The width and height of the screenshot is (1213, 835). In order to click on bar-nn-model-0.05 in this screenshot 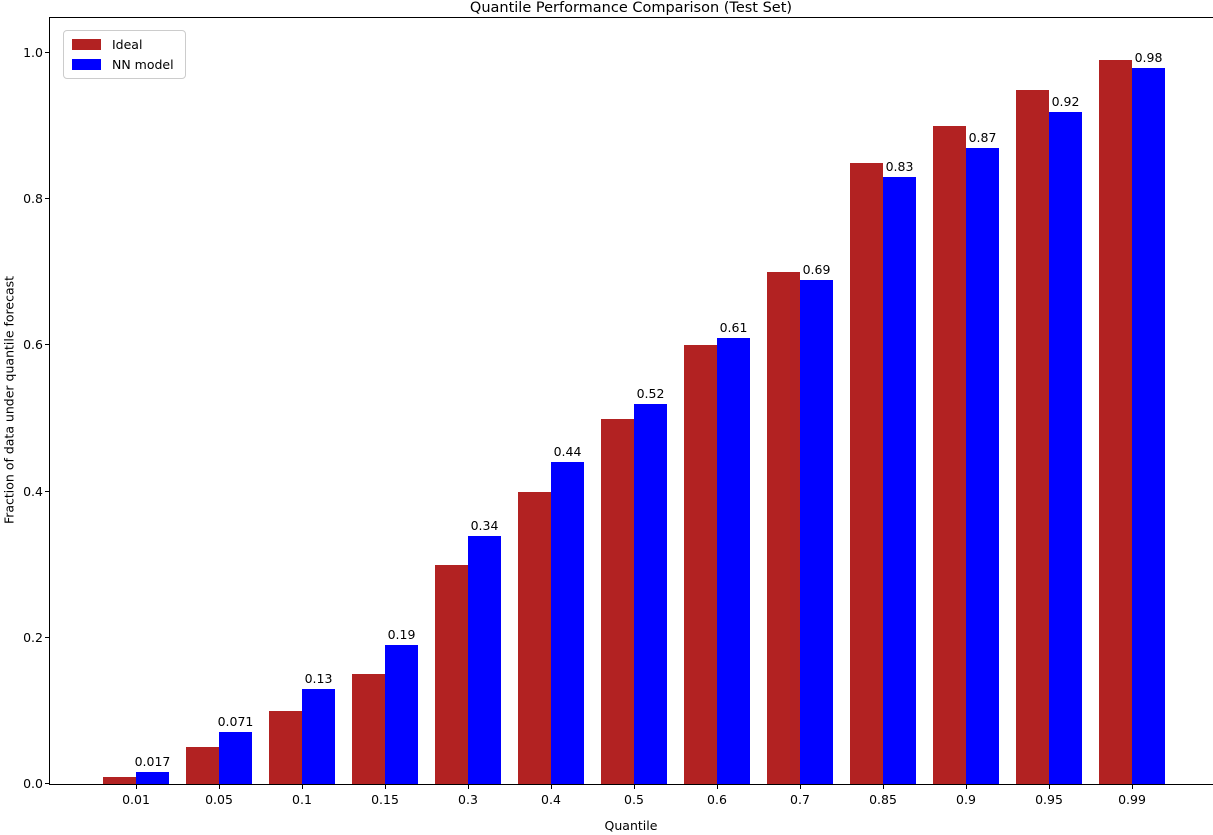, I will do `click(235, 758)`.